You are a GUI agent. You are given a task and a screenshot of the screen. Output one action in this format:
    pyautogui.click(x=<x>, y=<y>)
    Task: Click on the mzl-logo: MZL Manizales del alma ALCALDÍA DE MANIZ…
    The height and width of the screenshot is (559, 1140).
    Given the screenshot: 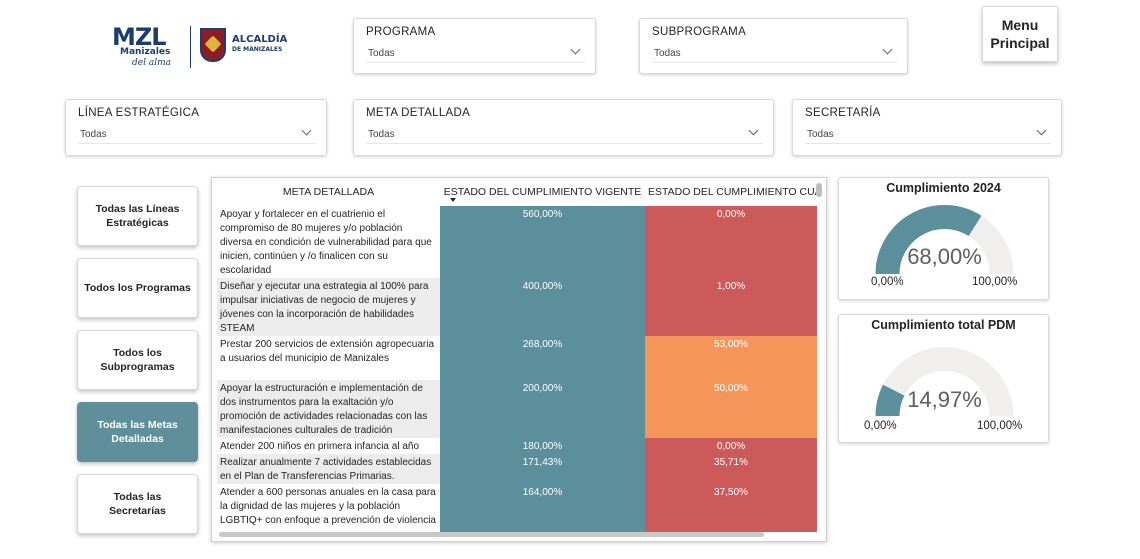 What is the action you would take?
    pyautogui.click(x=202, y=49)
    